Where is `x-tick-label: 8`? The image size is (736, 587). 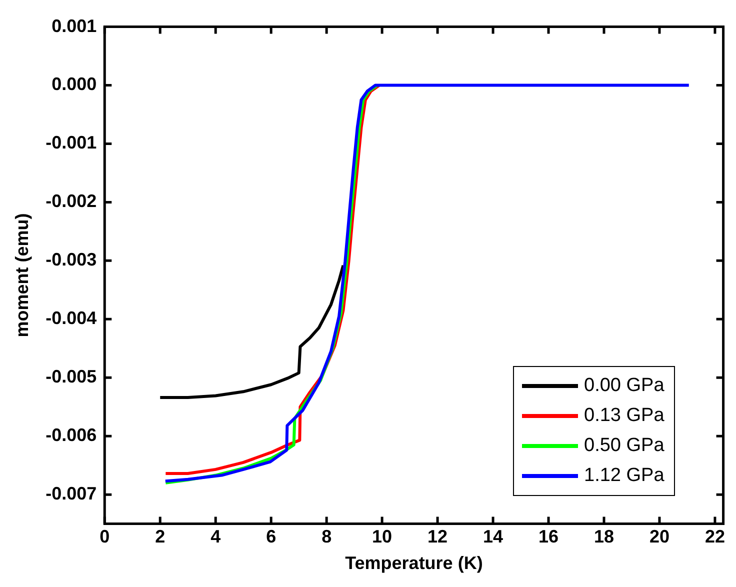
x-tick-label: 8 is located at coordinates (327, 536).